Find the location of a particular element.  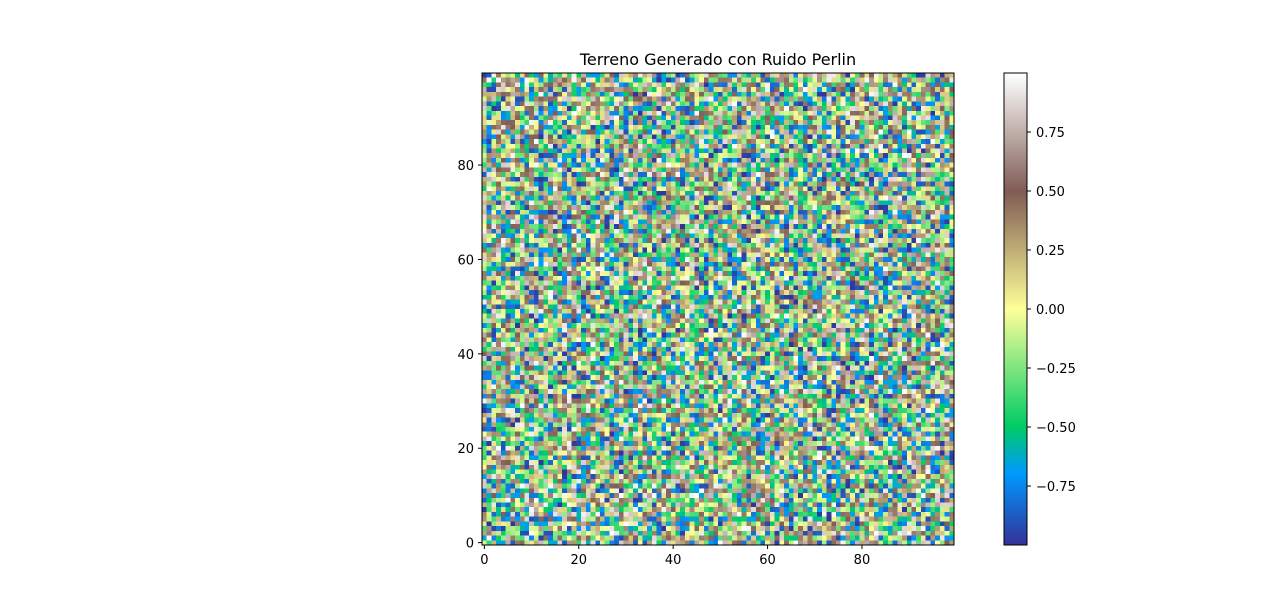

x-tick-label: 80 is located at coordinates (862, 560).